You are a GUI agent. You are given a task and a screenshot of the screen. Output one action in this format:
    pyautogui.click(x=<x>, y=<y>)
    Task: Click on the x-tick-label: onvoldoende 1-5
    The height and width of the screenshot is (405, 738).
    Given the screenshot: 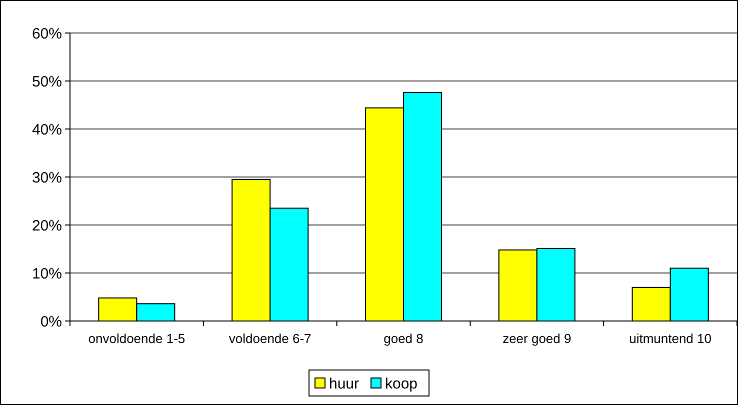 What is the action you would take?
    pyautogui.click(x=137, y=338)
    